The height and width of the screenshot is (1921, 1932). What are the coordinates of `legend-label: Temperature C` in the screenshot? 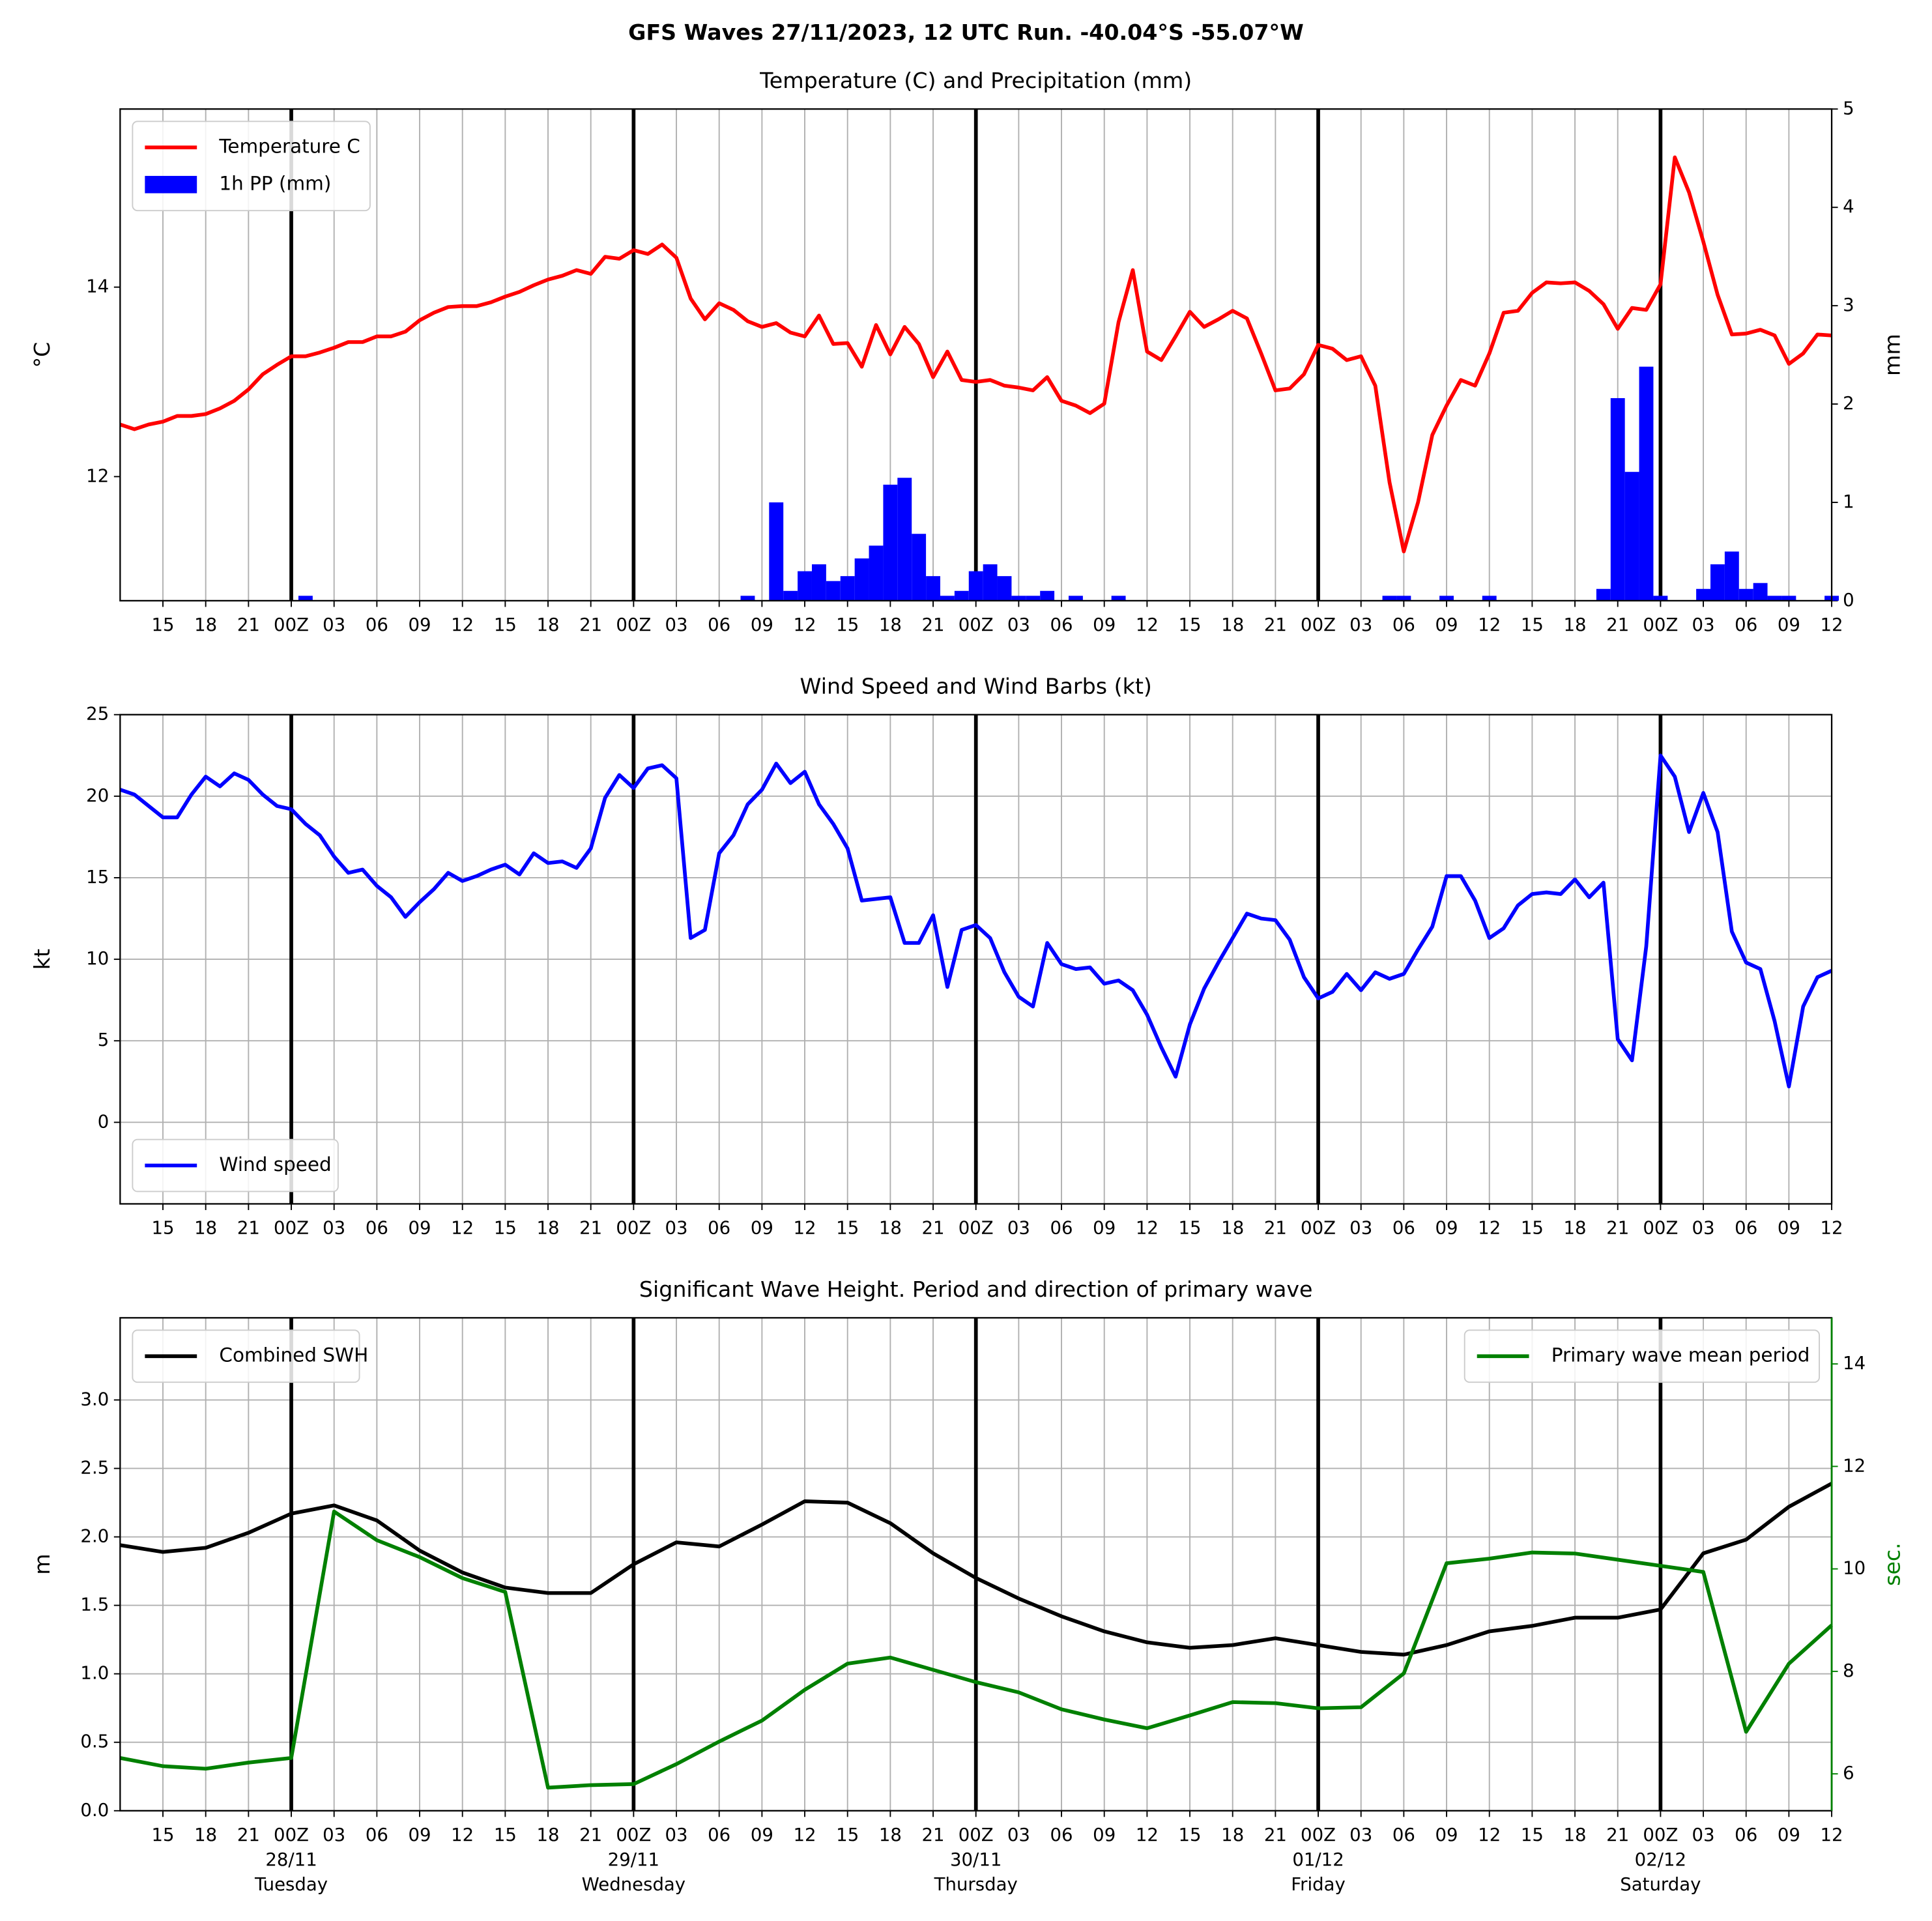 It's located at (289, 147).